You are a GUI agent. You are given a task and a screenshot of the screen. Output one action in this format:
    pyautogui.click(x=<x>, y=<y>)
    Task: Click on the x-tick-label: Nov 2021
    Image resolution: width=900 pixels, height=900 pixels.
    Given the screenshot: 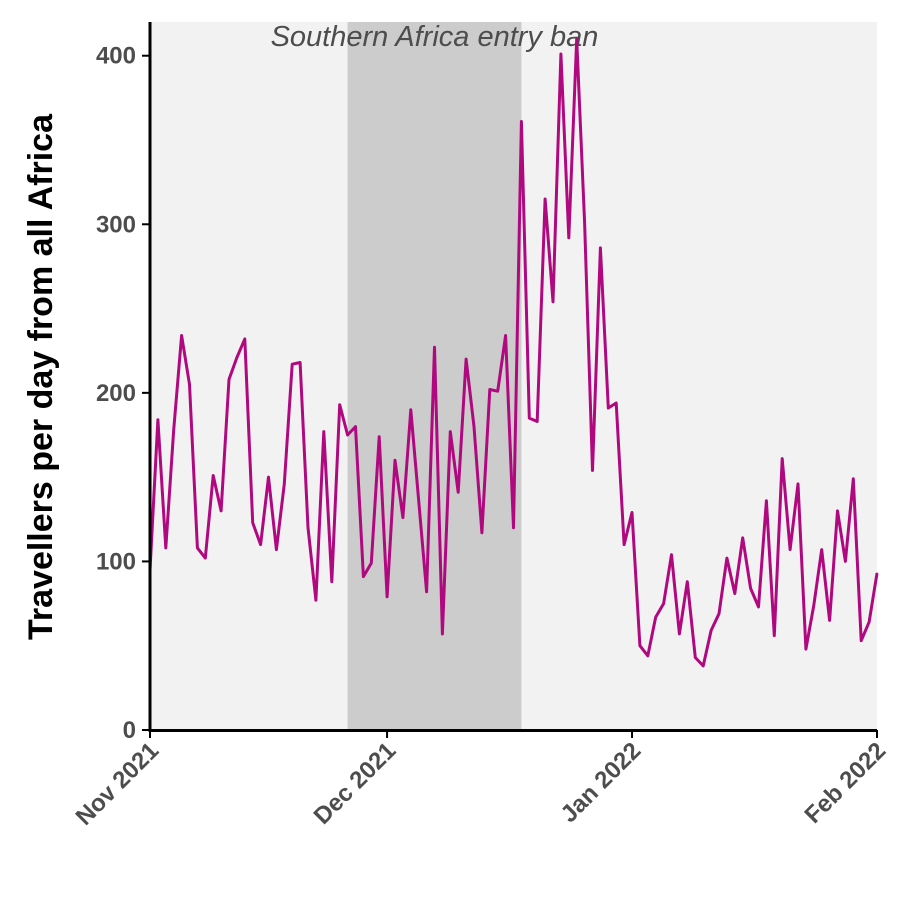 What is the action you would take?
    pyautogui.click(x=118, y=784)
    